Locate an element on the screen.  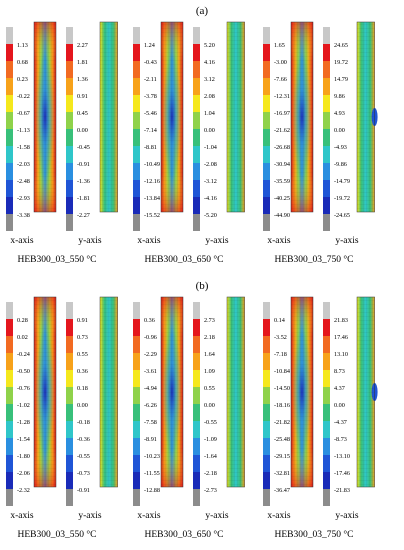
legend-value: 2.08 is located at coordinates (209, 96).